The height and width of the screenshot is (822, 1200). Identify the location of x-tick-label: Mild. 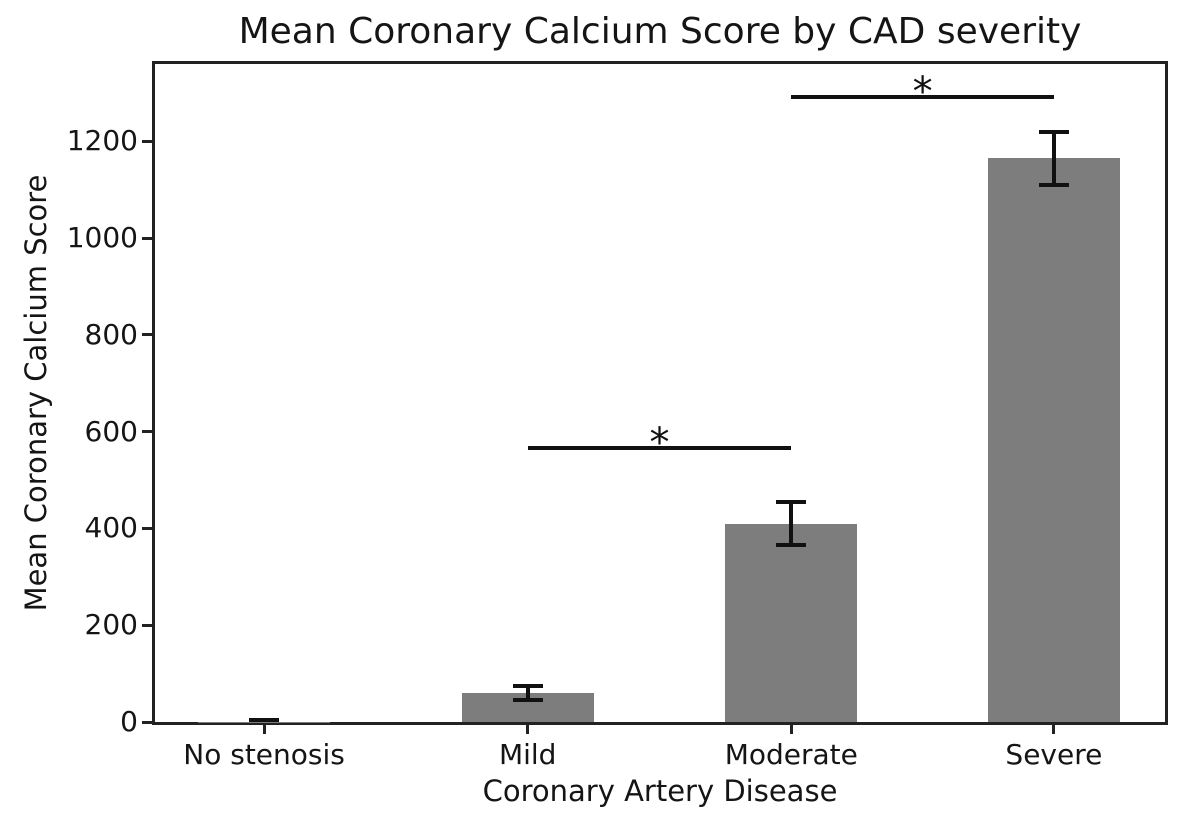
(527, 754).